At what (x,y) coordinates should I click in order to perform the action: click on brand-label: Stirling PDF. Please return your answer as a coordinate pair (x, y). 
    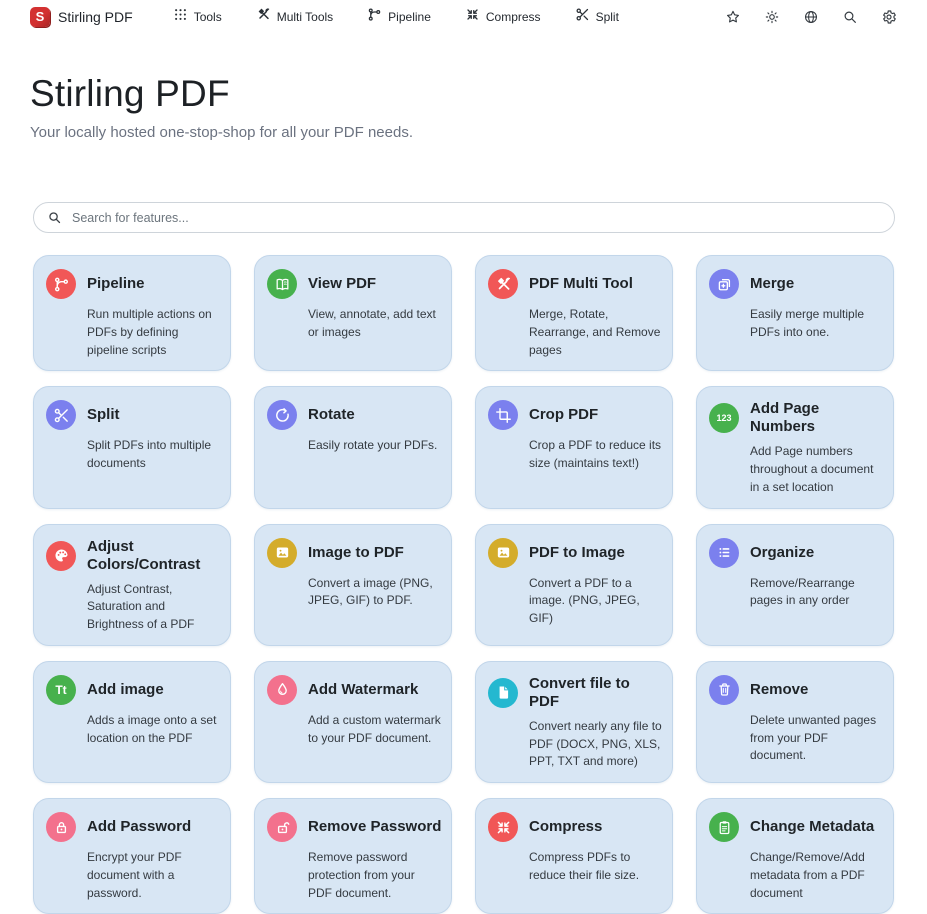
    Looking at the image, I should click on (95, 16).